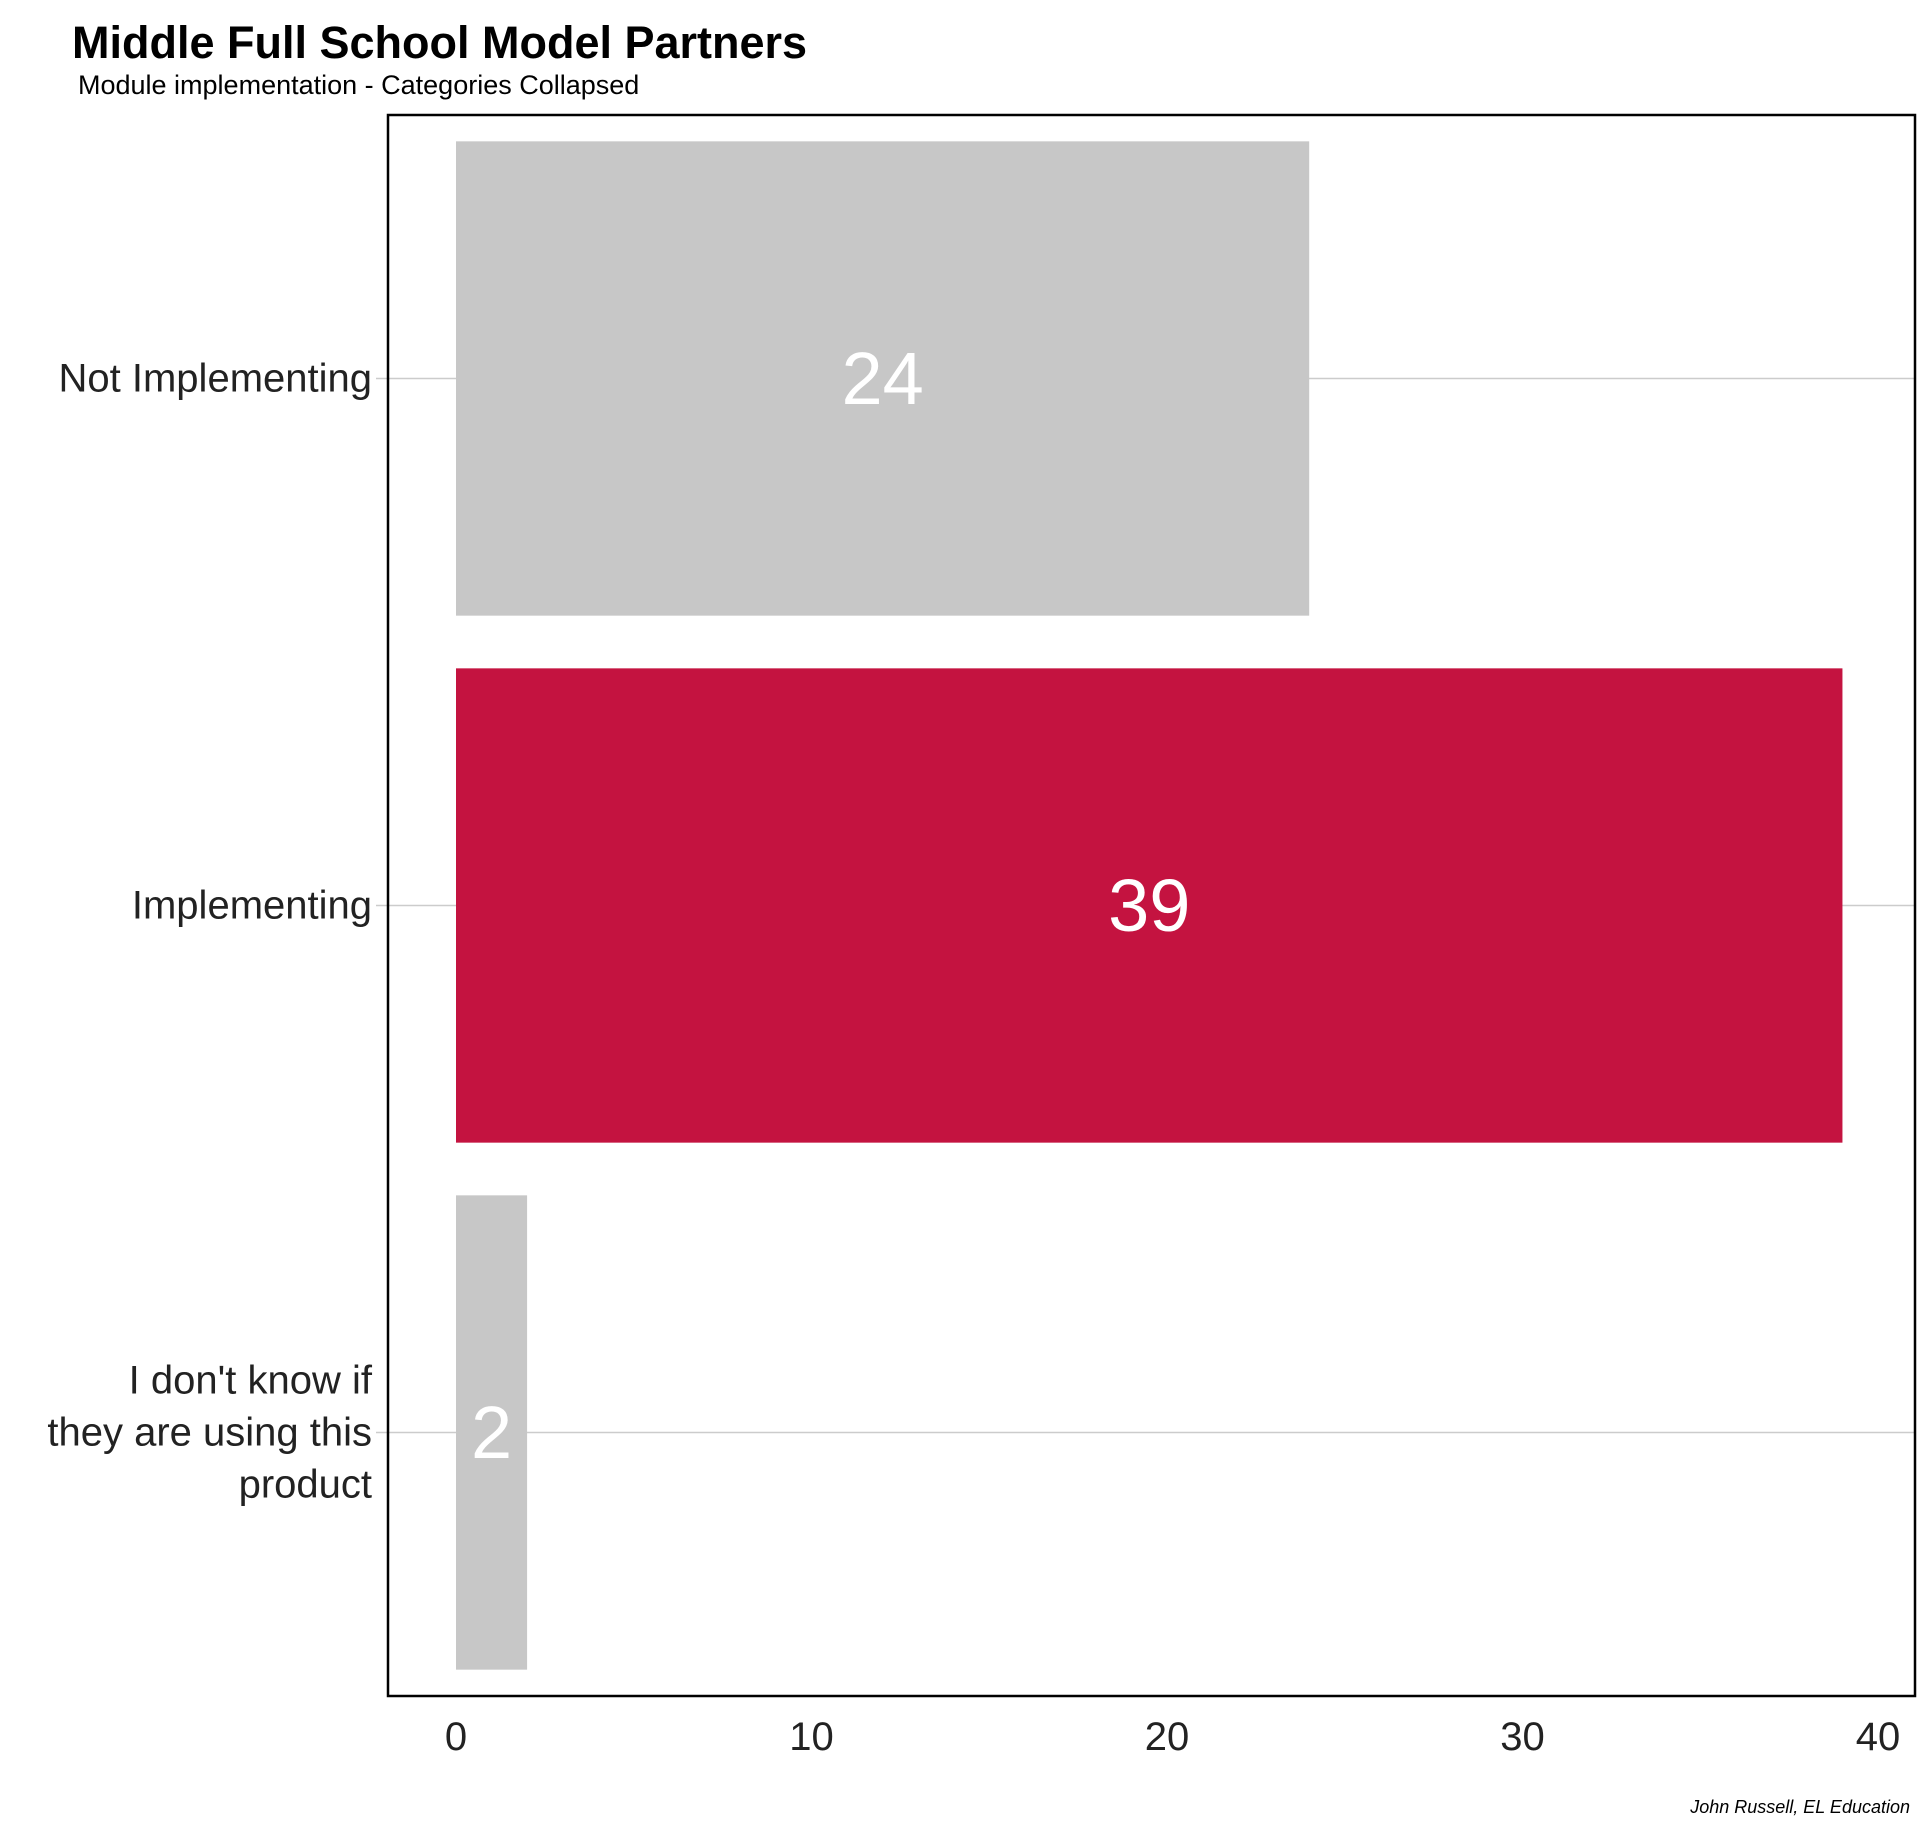 The width and height of the screenshot is (1920, 1824). I want to click on chart-title: Middle Full School Model Partners, so click(439, 42).